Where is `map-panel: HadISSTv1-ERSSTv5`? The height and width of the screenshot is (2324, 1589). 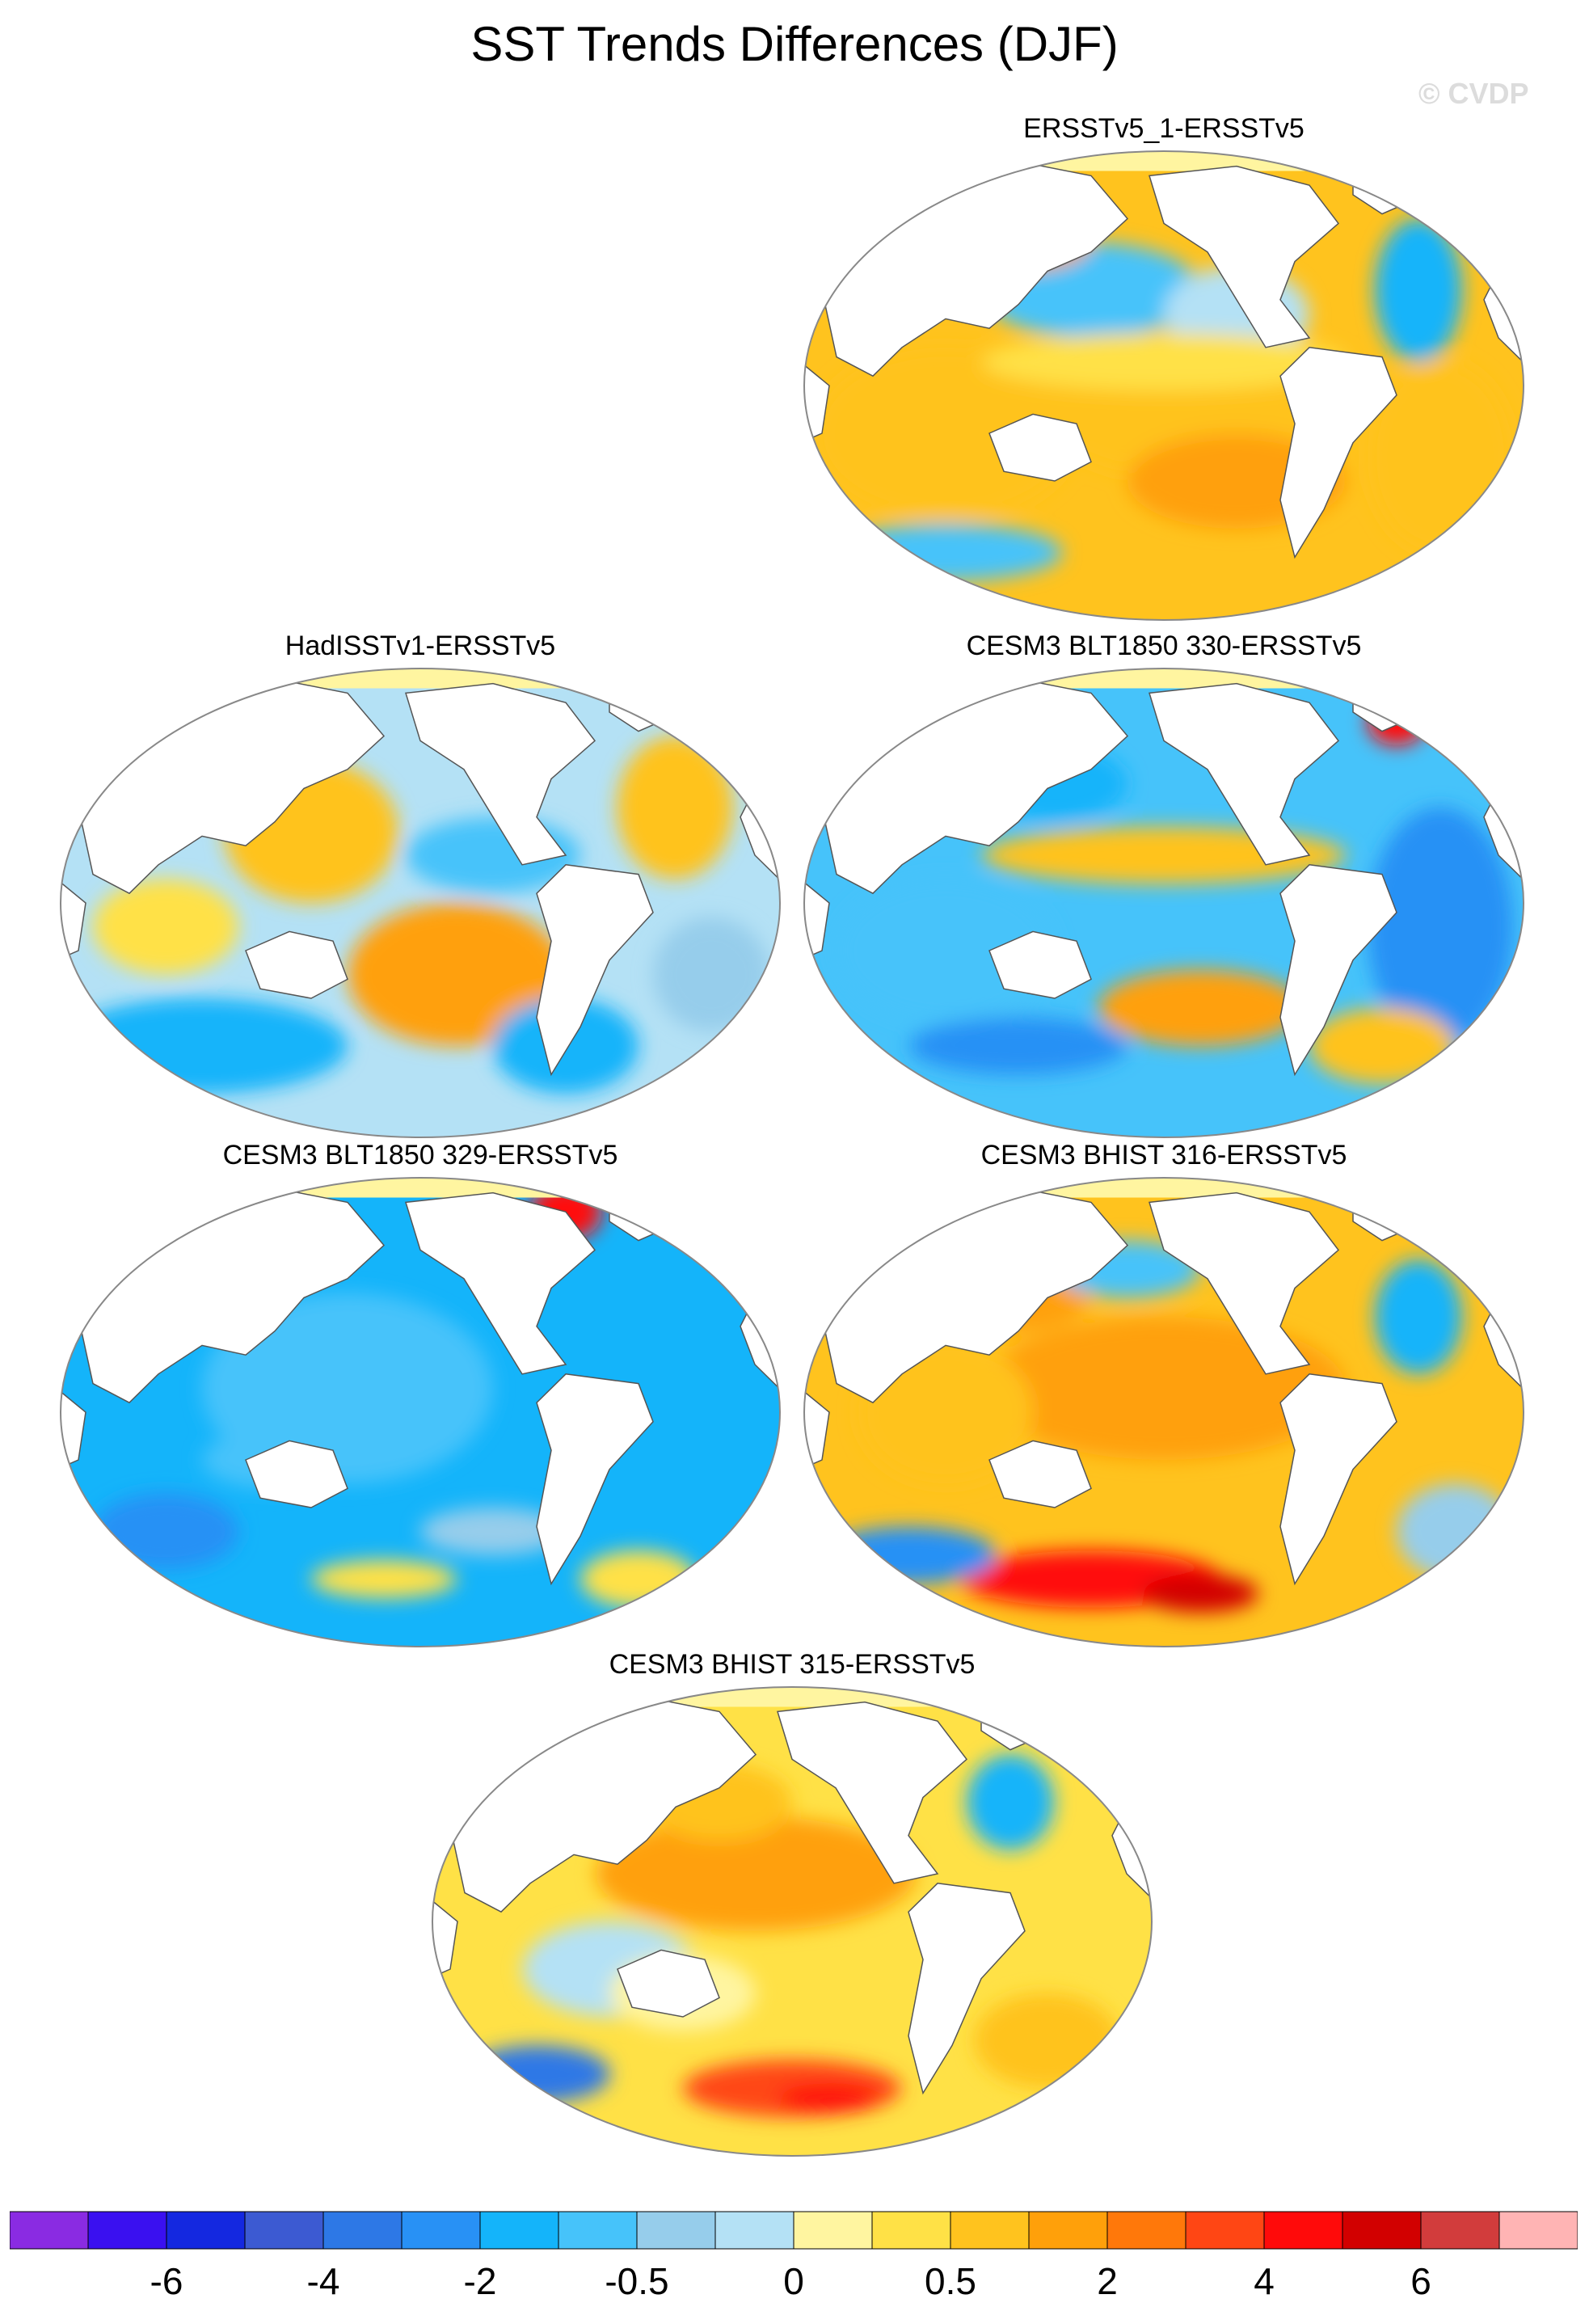
map-panel: HadISSTv1-ERSSTv5 is located at coordinates (421, 885).